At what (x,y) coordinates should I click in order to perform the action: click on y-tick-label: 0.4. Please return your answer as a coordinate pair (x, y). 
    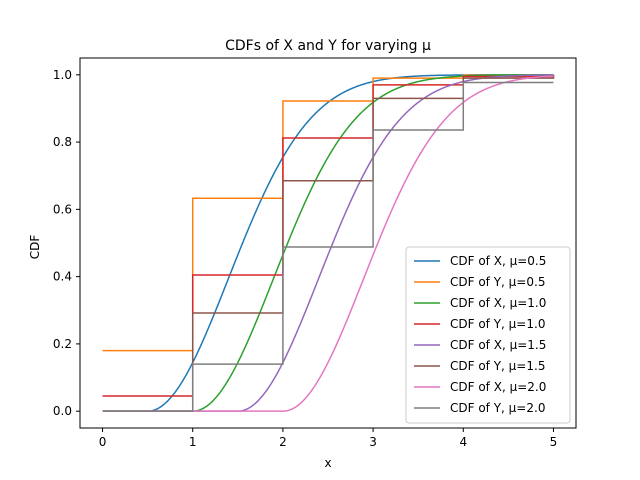
    Looking at the image, I should click on (62, 277).